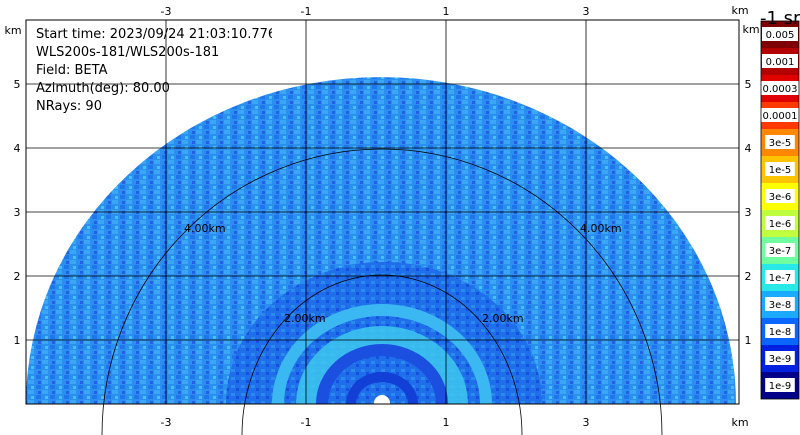  I want to click on x-tick-top: -3, so click(166, 11).